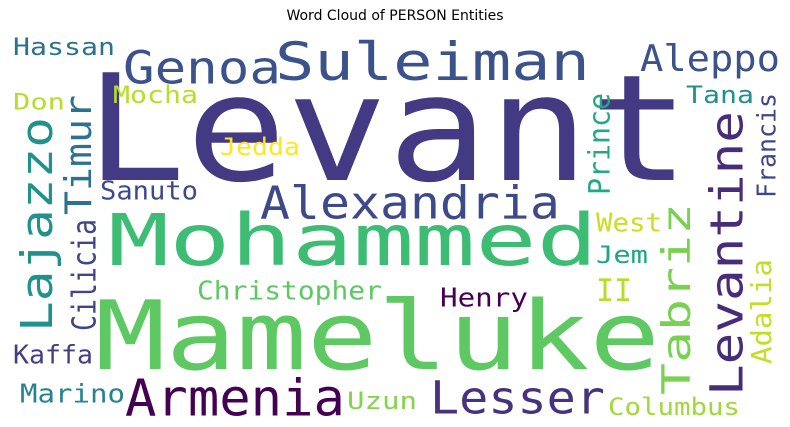 This screenshot has width=790, height=427. I want to click on word-aleppo: Aleppo, so click(710, 58).